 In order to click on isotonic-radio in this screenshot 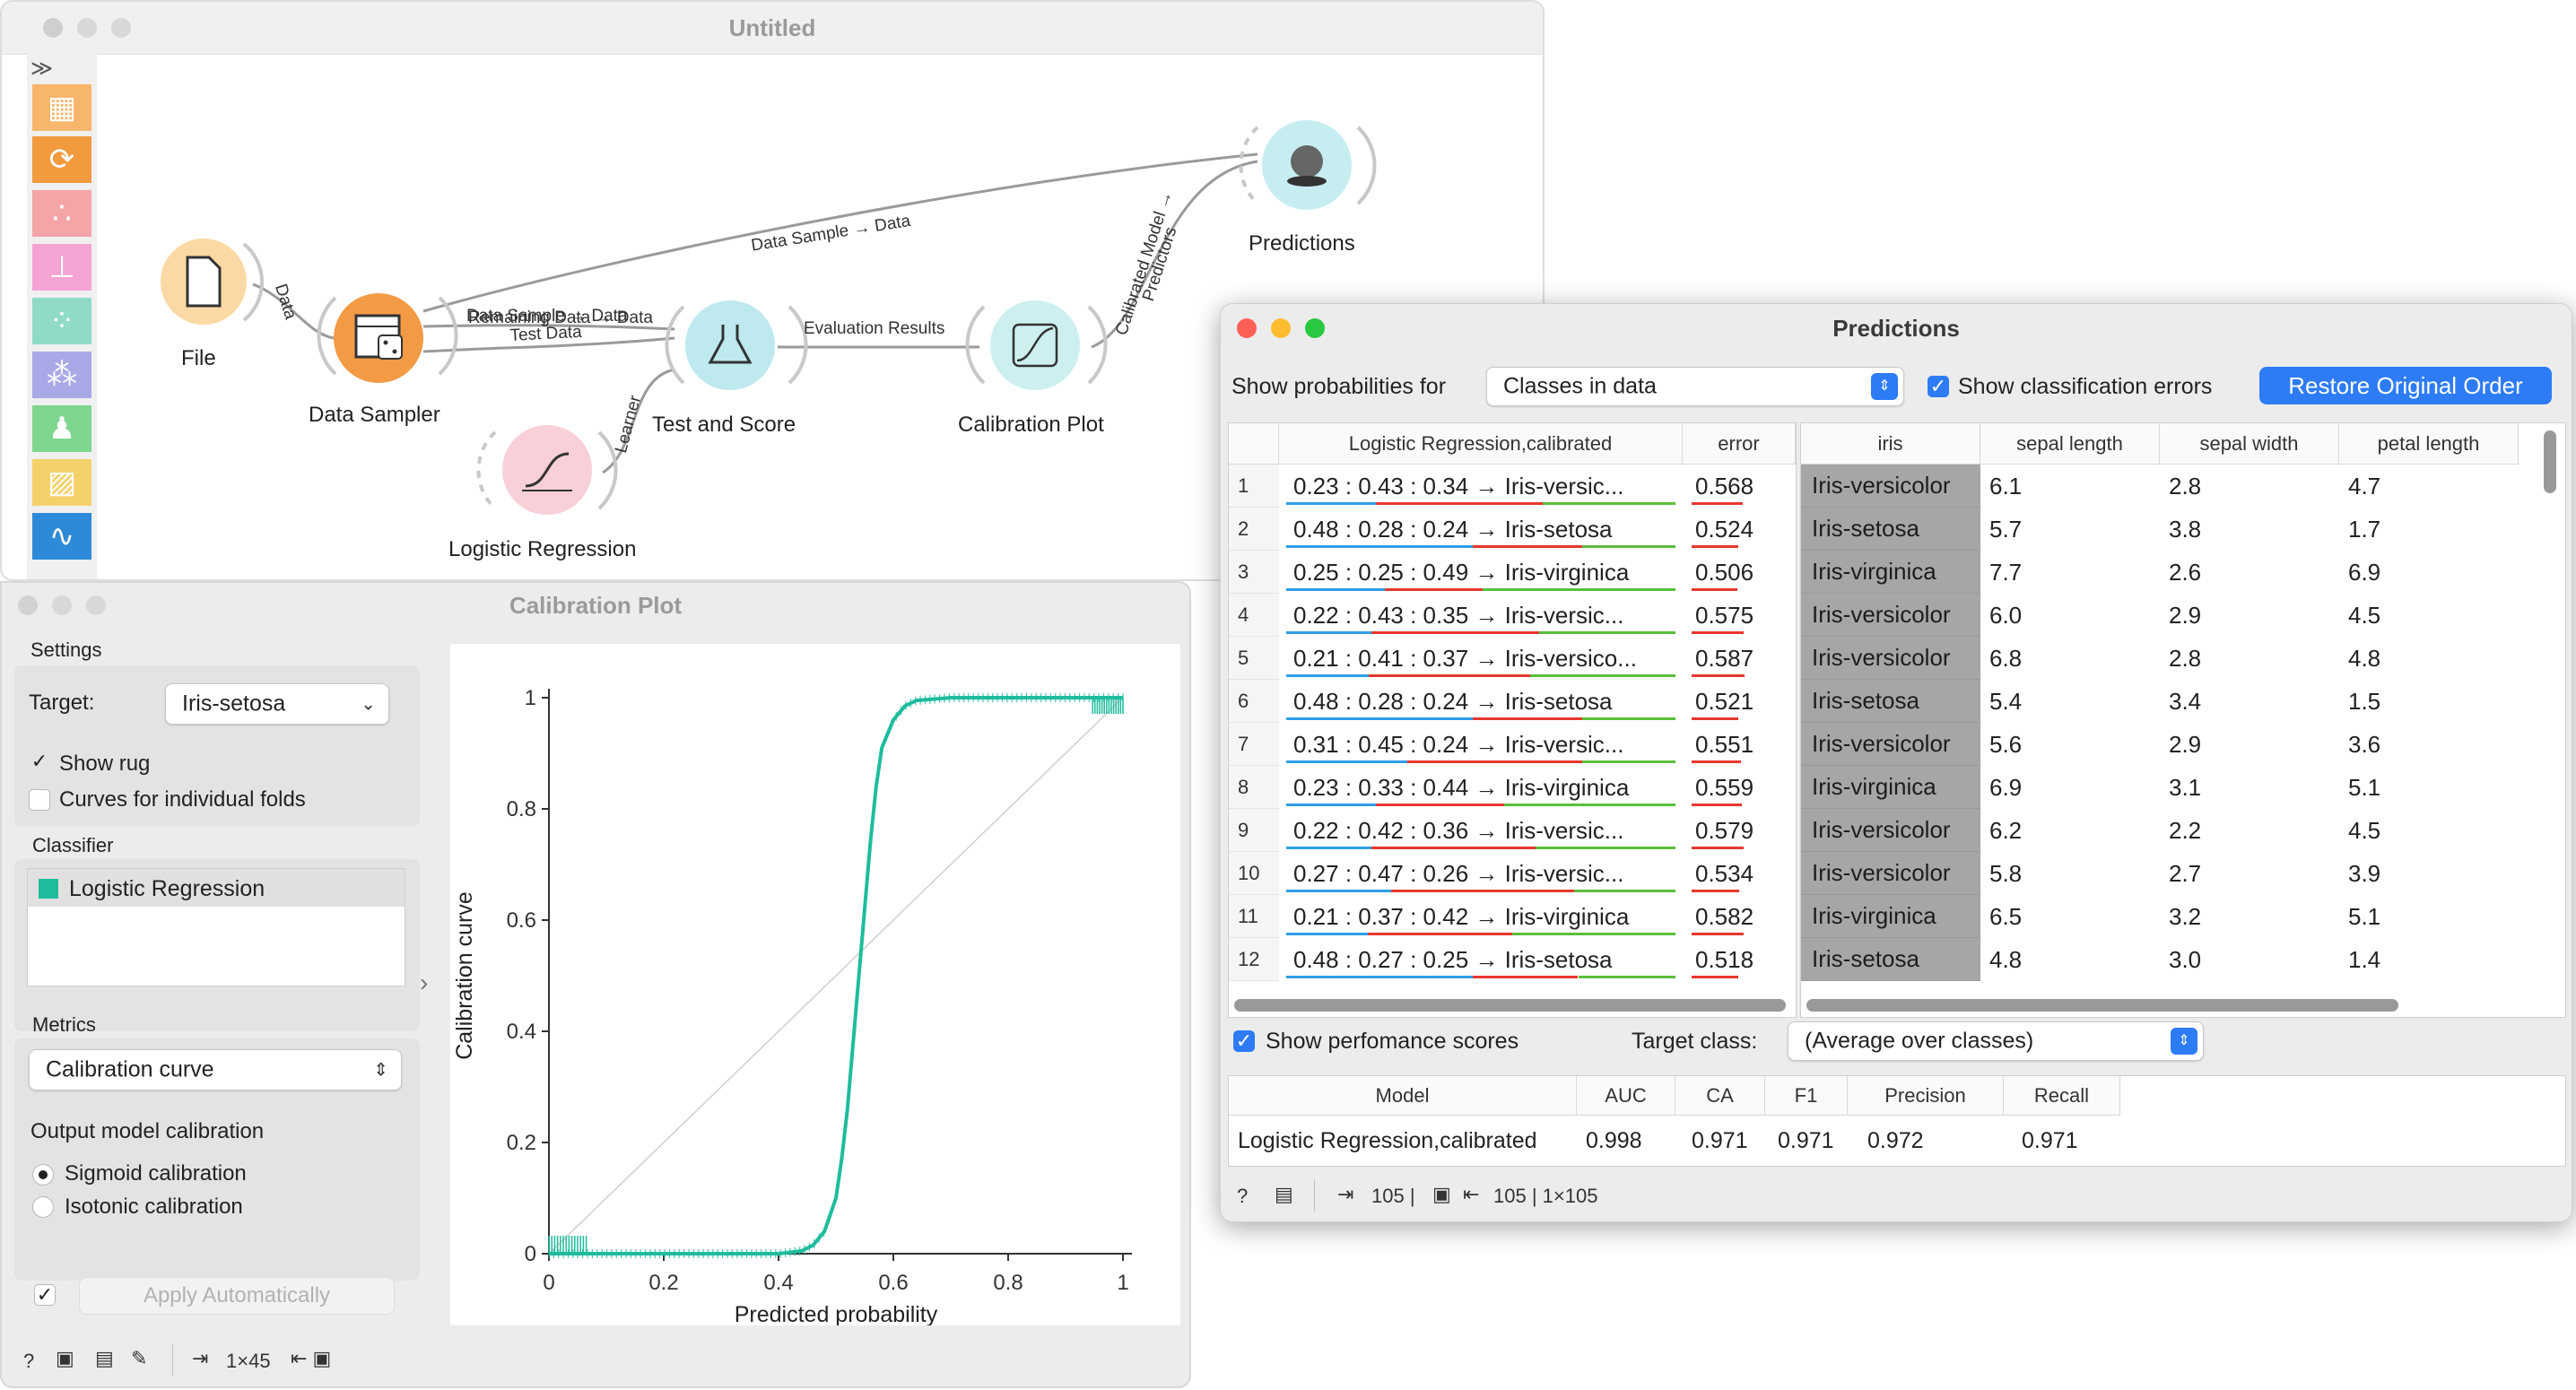, I will do `click(43, 1207)`.